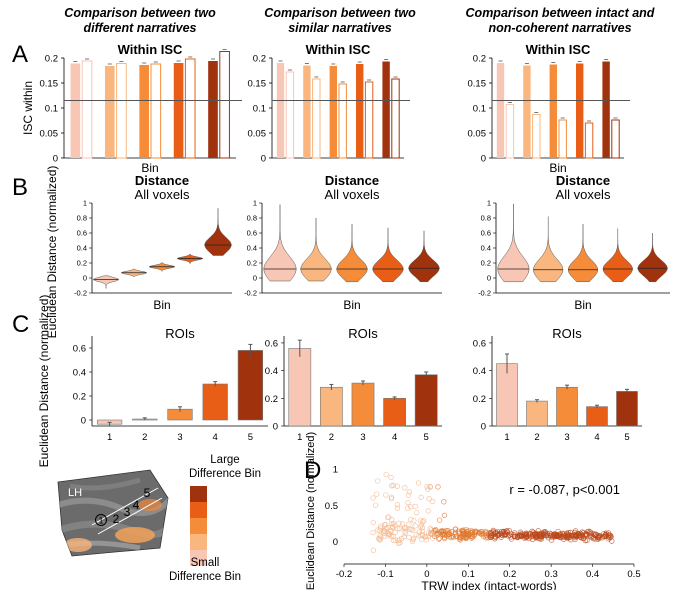 The width and height of the screenshot is (679, 590). What do you see at coordinates (113, 514) in the screenshot?
I see `brain-texture` at bounding box center [113, 514].